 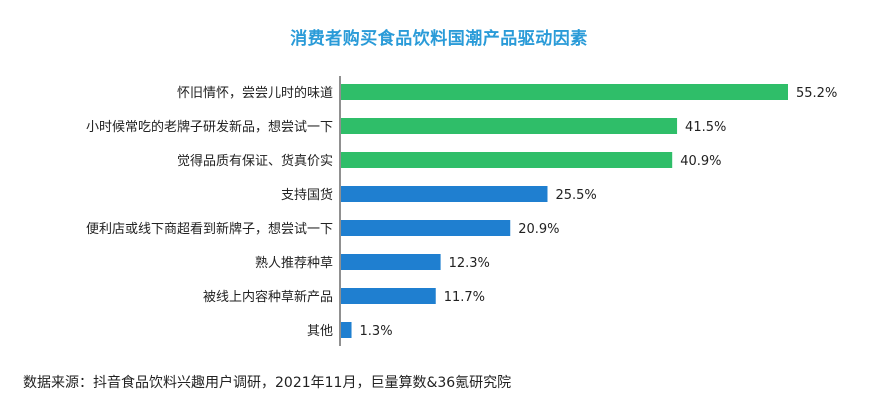 I want to click on category-label: 熟人推荐种草, so click(x=294, y=263).